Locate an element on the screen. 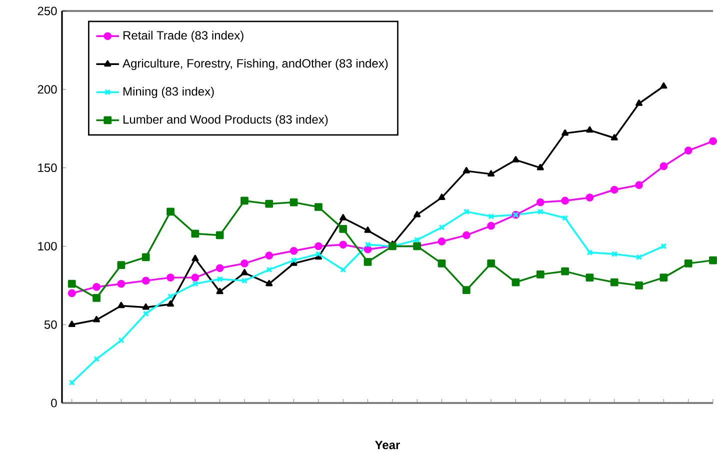 This screenshot has width=717, height=468. y-tick-label: 200 is located at coordinates (47, 89).